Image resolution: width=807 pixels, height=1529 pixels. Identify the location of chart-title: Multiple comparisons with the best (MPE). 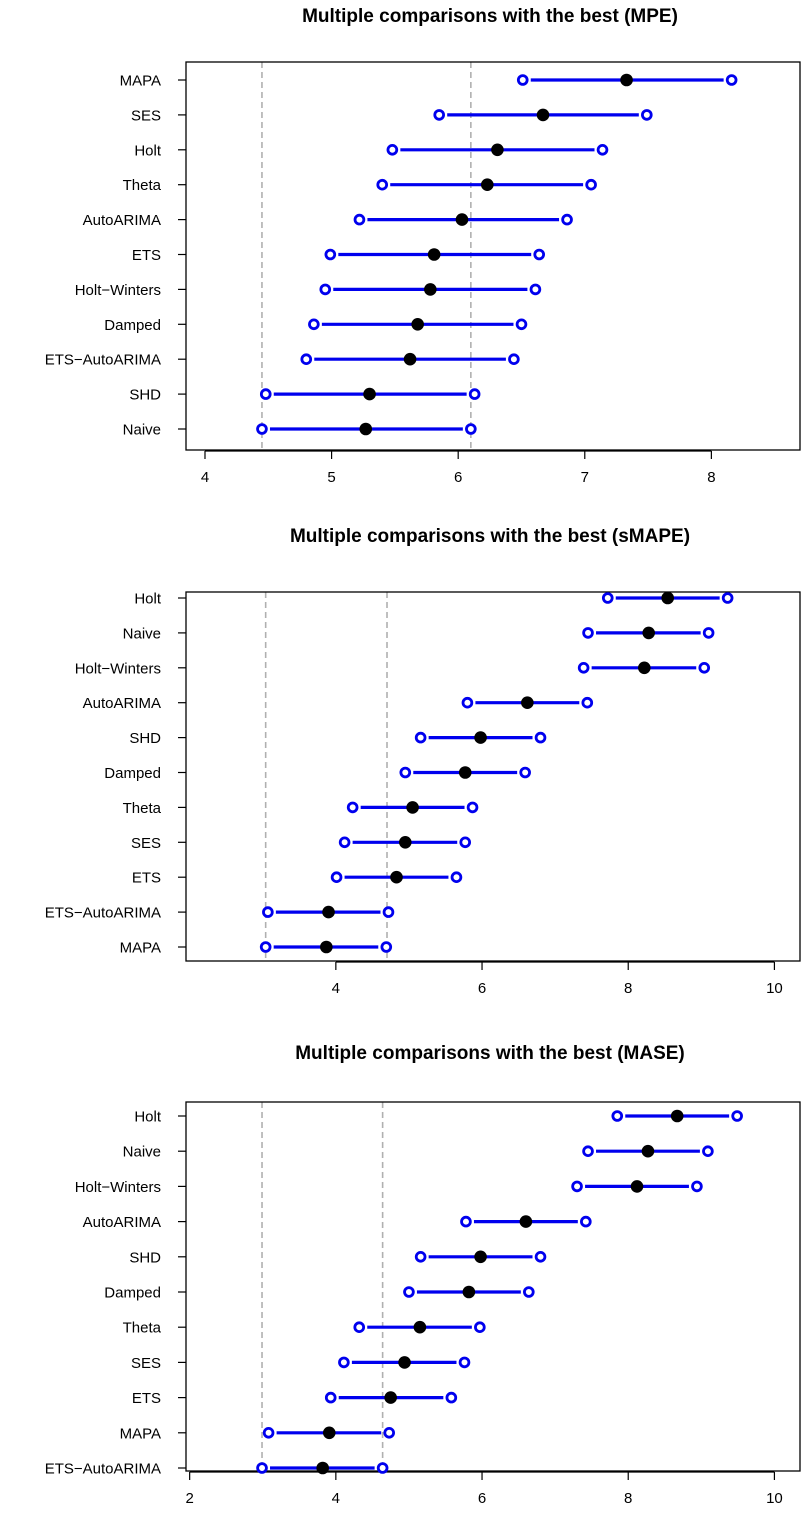
(490, 16).